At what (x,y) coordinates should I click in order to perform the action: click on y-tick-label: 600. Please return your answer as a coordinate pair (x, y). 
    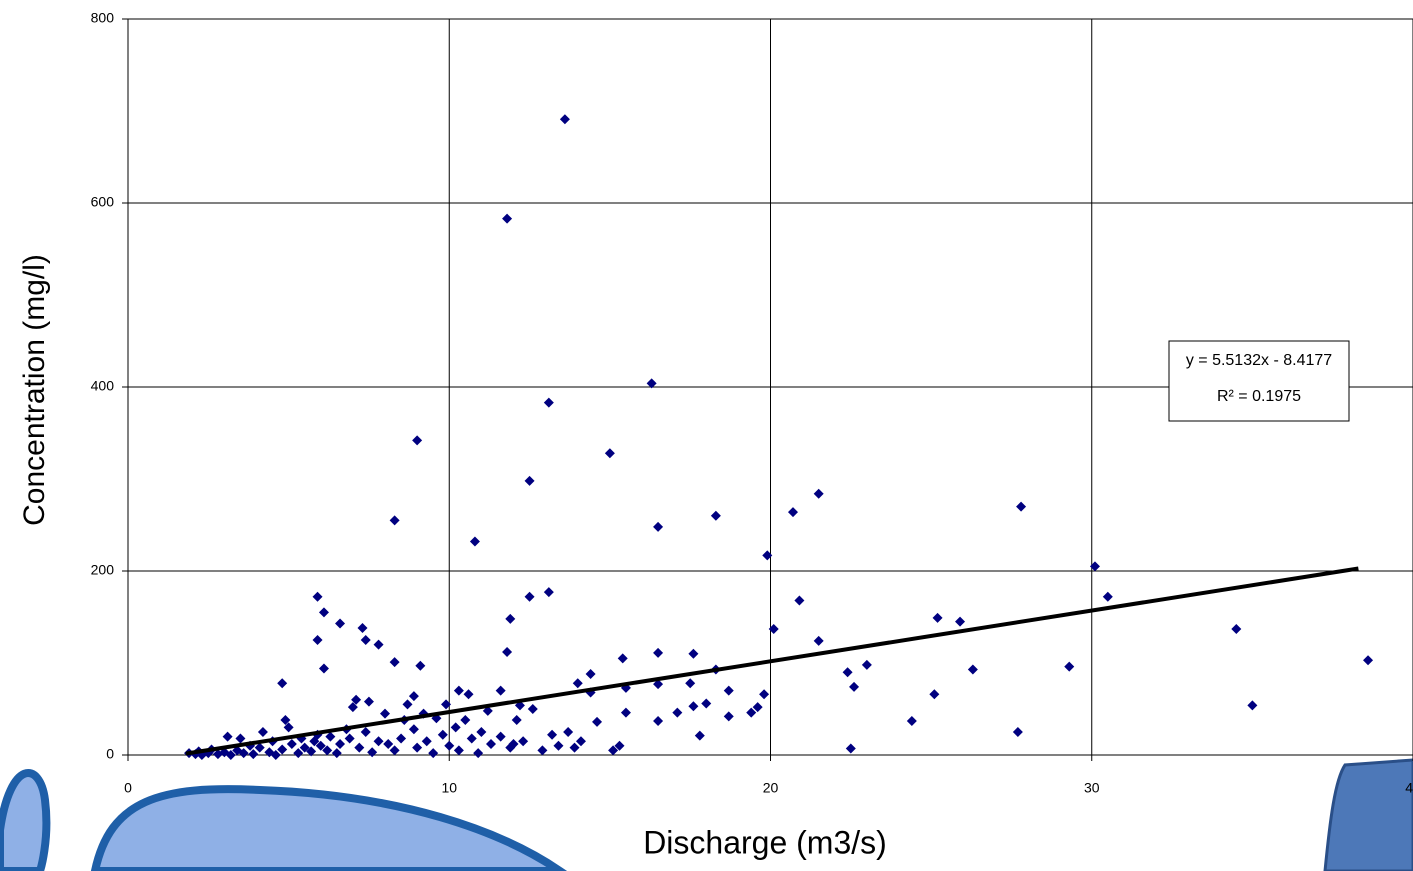
    Looking at the image, I should click on (103, 202).